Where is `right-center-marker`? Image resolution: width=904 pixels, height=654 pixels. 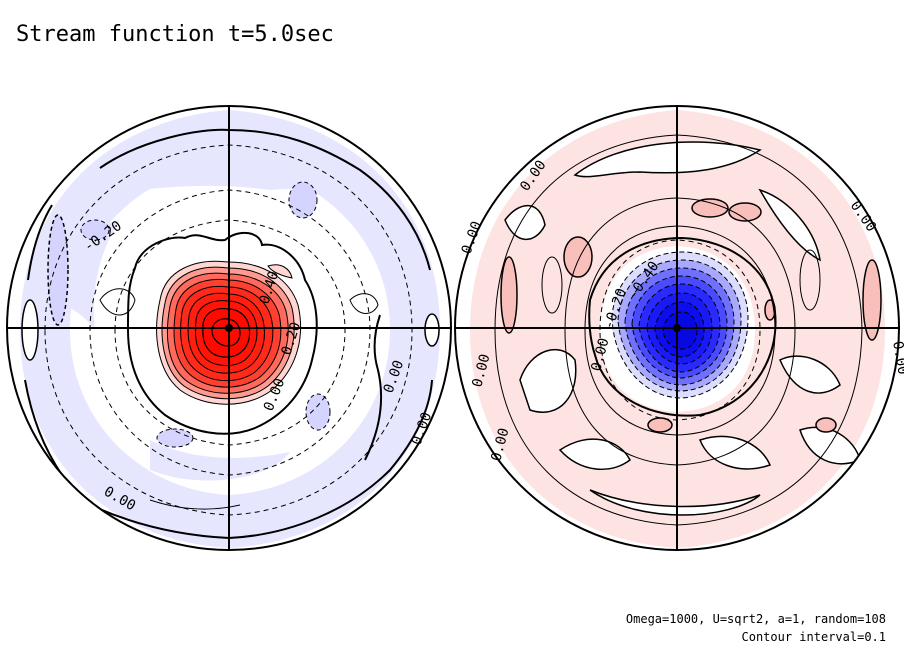 right-center-marker is located at coordinates (677, 328).